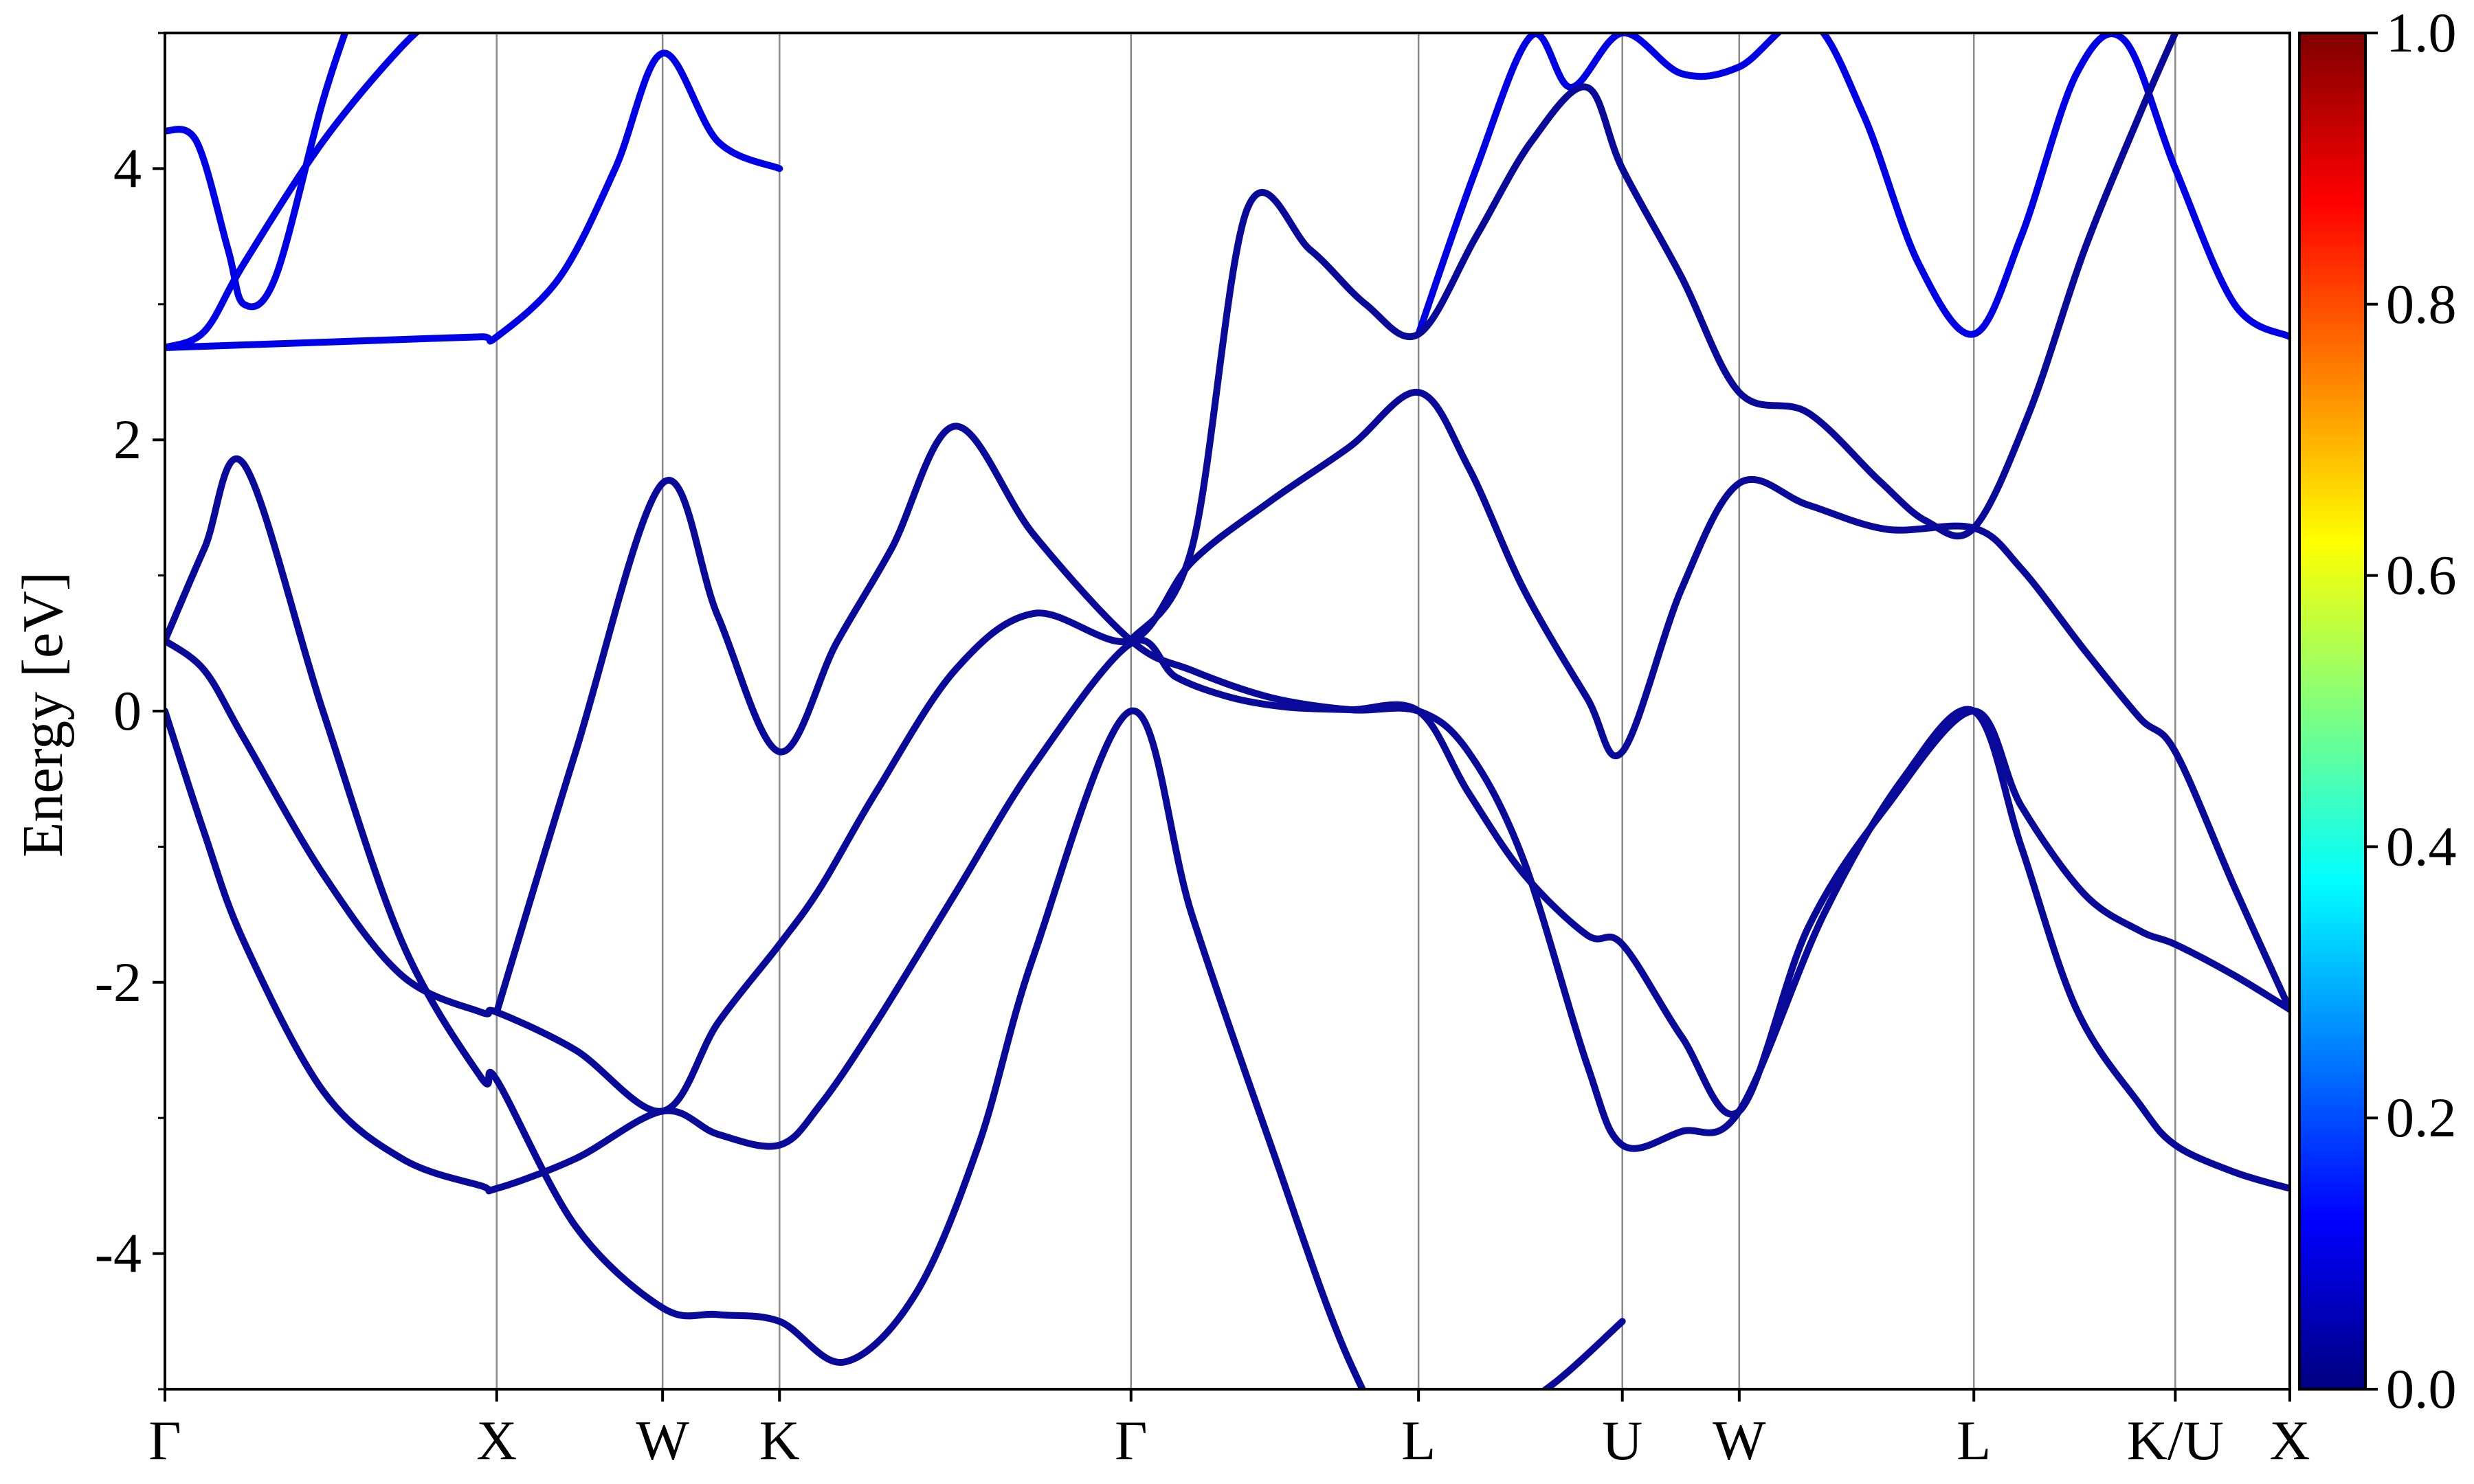 This screenshot has height=1484, width=2474. Describe the element at coordinates (1418, 1440) in the screenshot. I see `x-tick-label-5: L` at that location.